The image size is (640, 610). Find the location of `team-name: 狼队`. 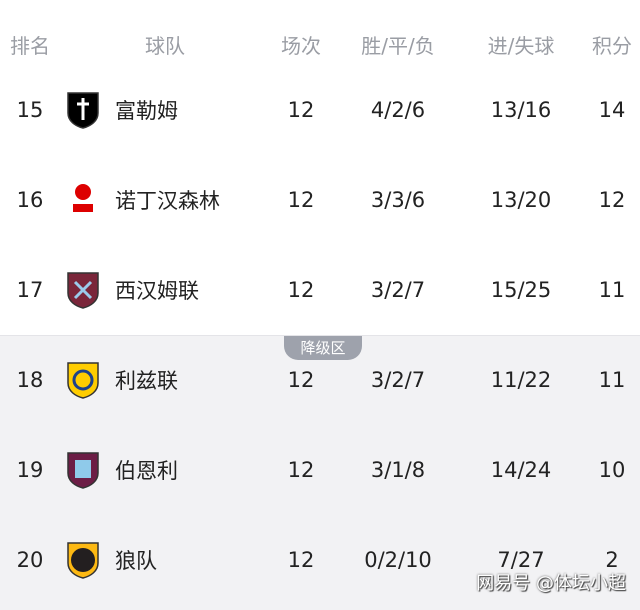

team-name: 狼队 is located at coordinates (136, 561).